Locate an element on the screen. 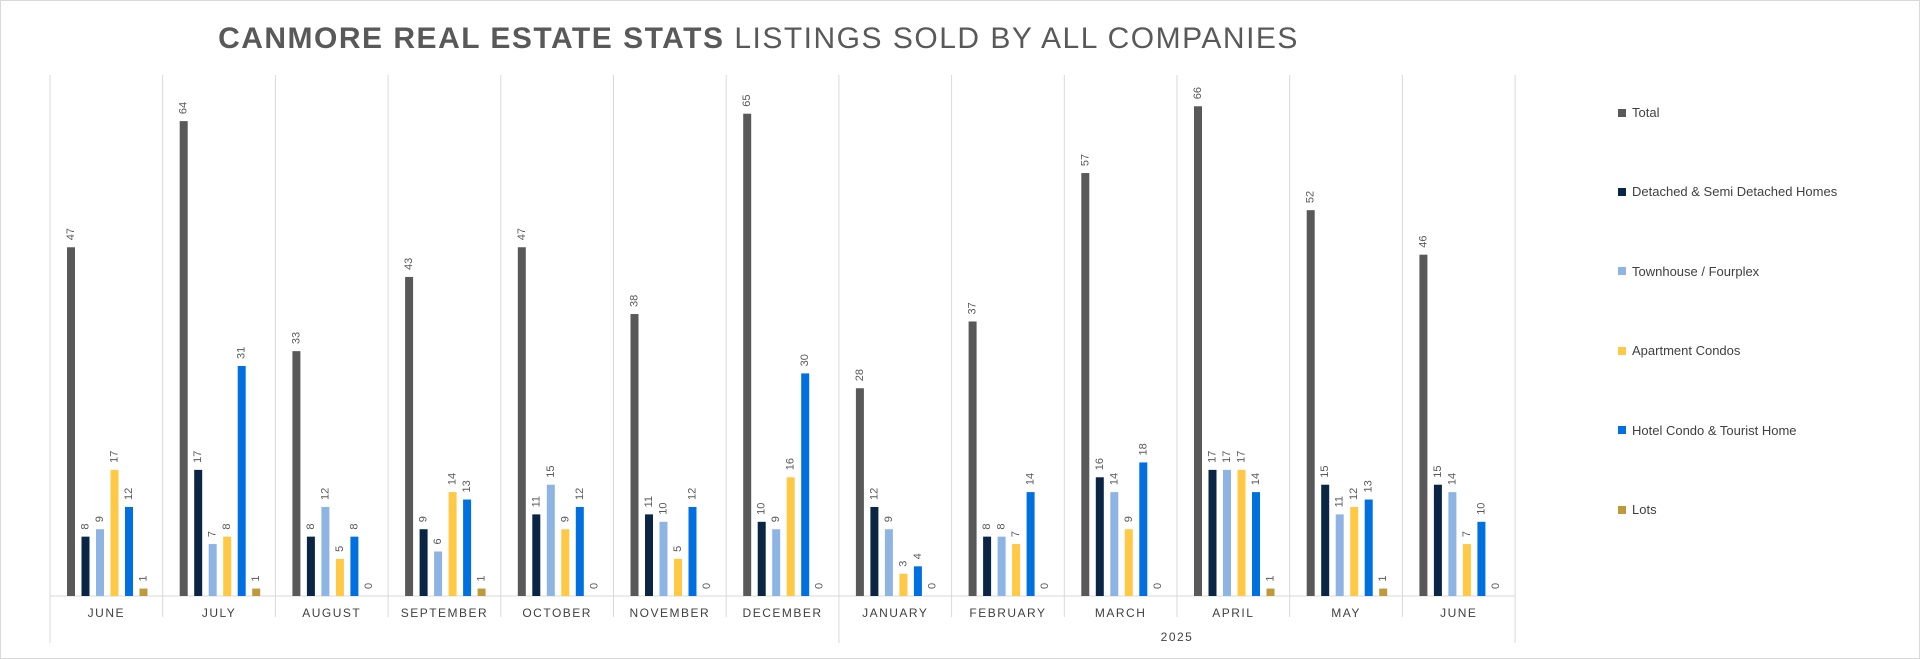 This screenshot has width=1920, height=659. data-label: 13 is located at coordinates (1369, 486).